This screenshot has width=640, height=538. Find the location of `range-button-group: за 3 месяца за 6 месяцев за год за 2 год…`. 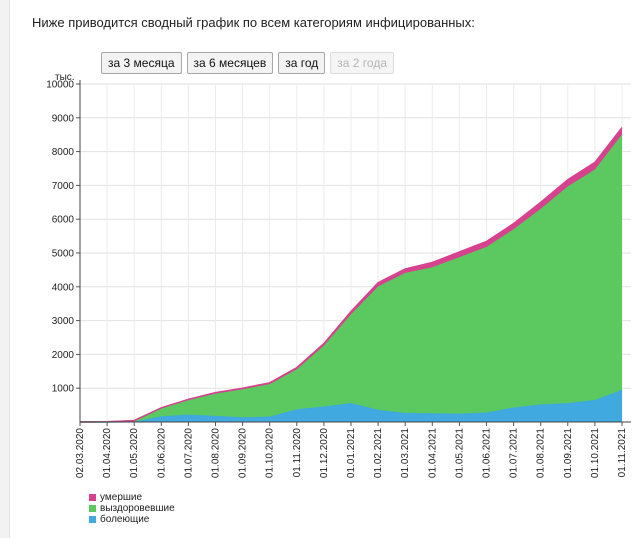

range-button-group: за 3 месяца за 6 месяцев за год за 2 год… is located at coordinates (247, 63).